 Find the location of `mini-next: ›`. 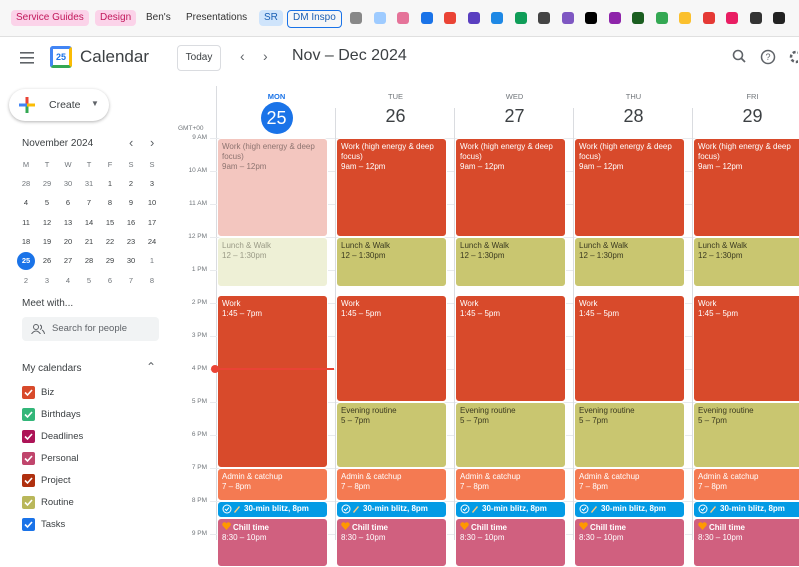

mini-next: › is located at coordinates (152, 142).